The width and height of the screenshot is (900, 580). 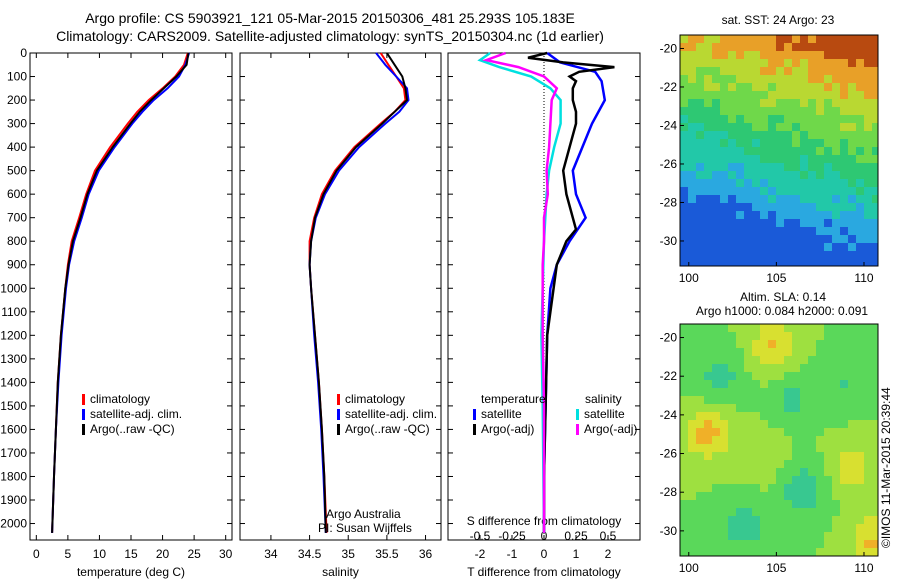 What do you see at coordinates (669, 48) in the screenshot?
I see `sst-lat-tick-label: -20` at bounding box center [669, 48].